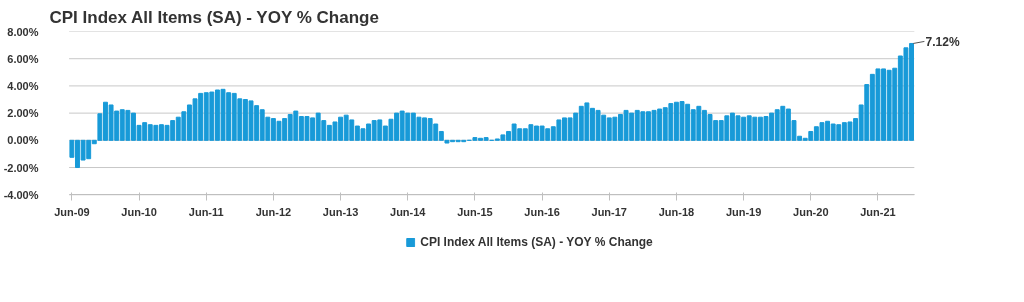  What do you see at coordinates (273, 211) in the screenshot?
I see `x-tick-label: Jun-12` at bounding box center [273, 211].